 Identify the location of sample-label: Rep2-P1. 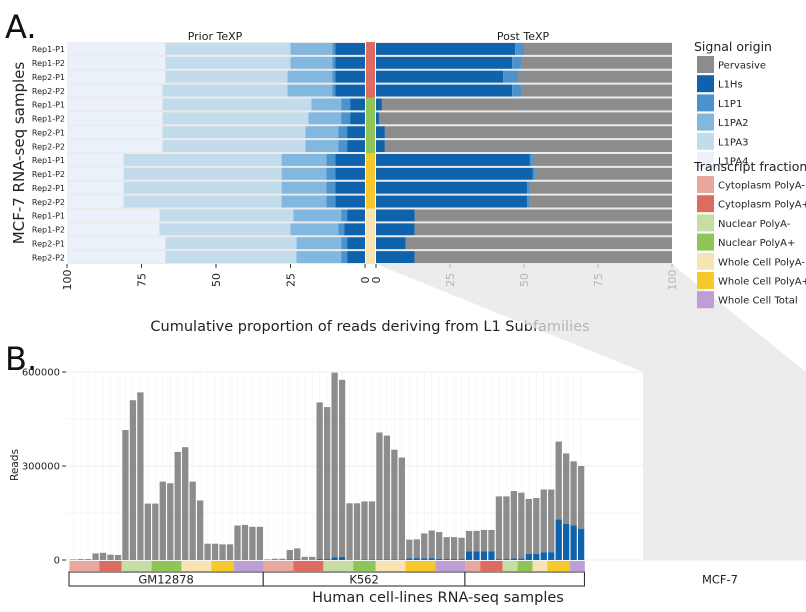
(48, 77).